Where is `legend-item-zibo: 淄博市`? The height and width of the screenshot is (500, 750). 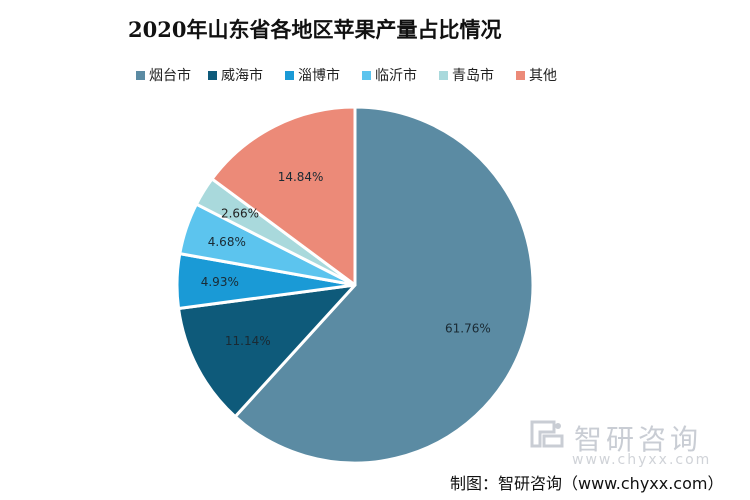 legend-item-zibo: 淄博市 is located at coordinates (312, 75).